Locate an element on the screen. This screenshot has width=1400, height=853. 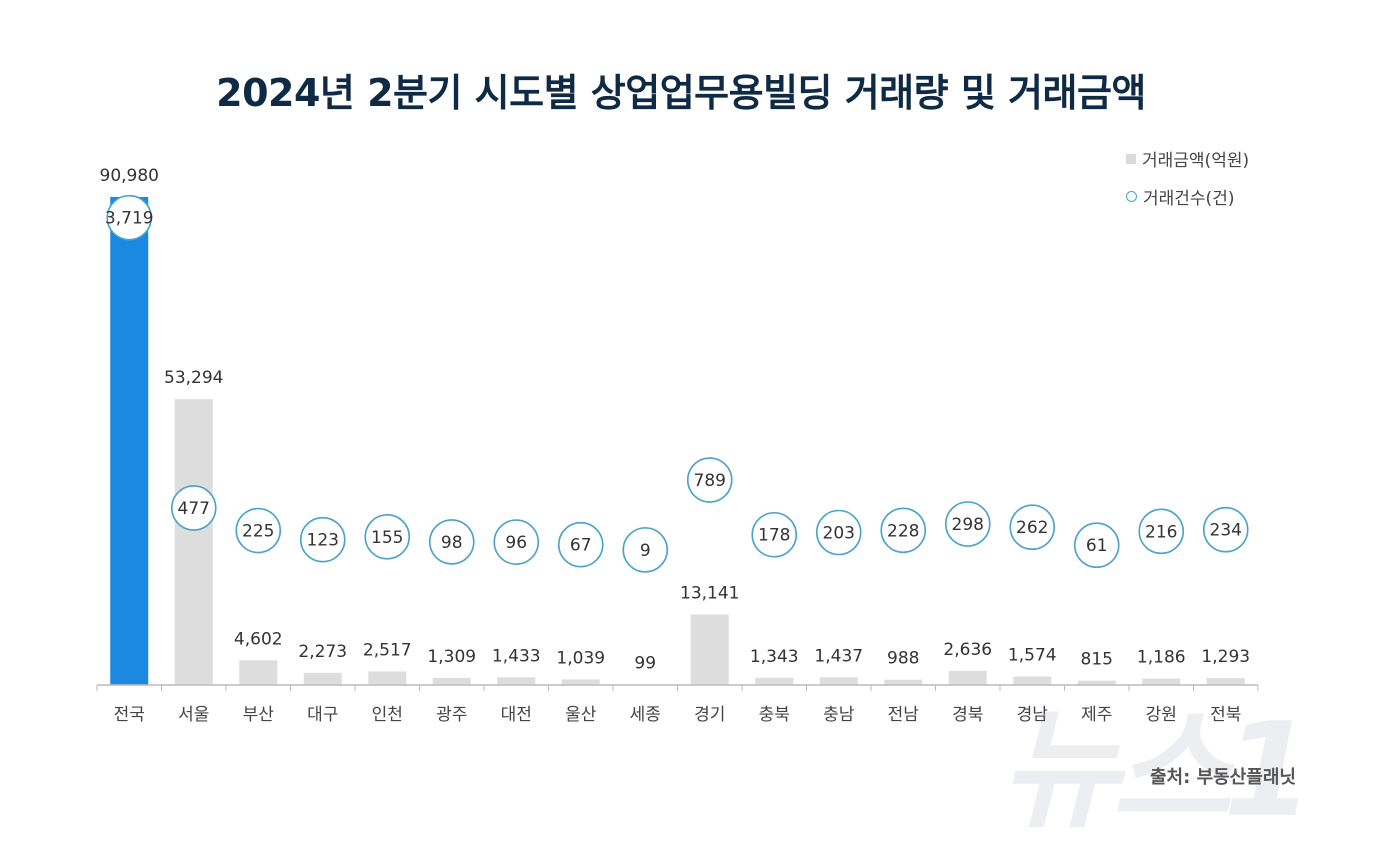
count-value-label: 9 is located at coordinates (645, 551).